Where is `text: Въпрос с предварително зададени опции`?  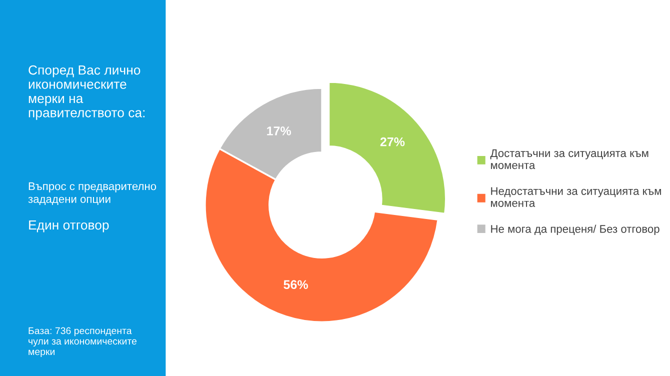 text: Въпрос с предварително зададени опции is located at coordinates (92, 194).